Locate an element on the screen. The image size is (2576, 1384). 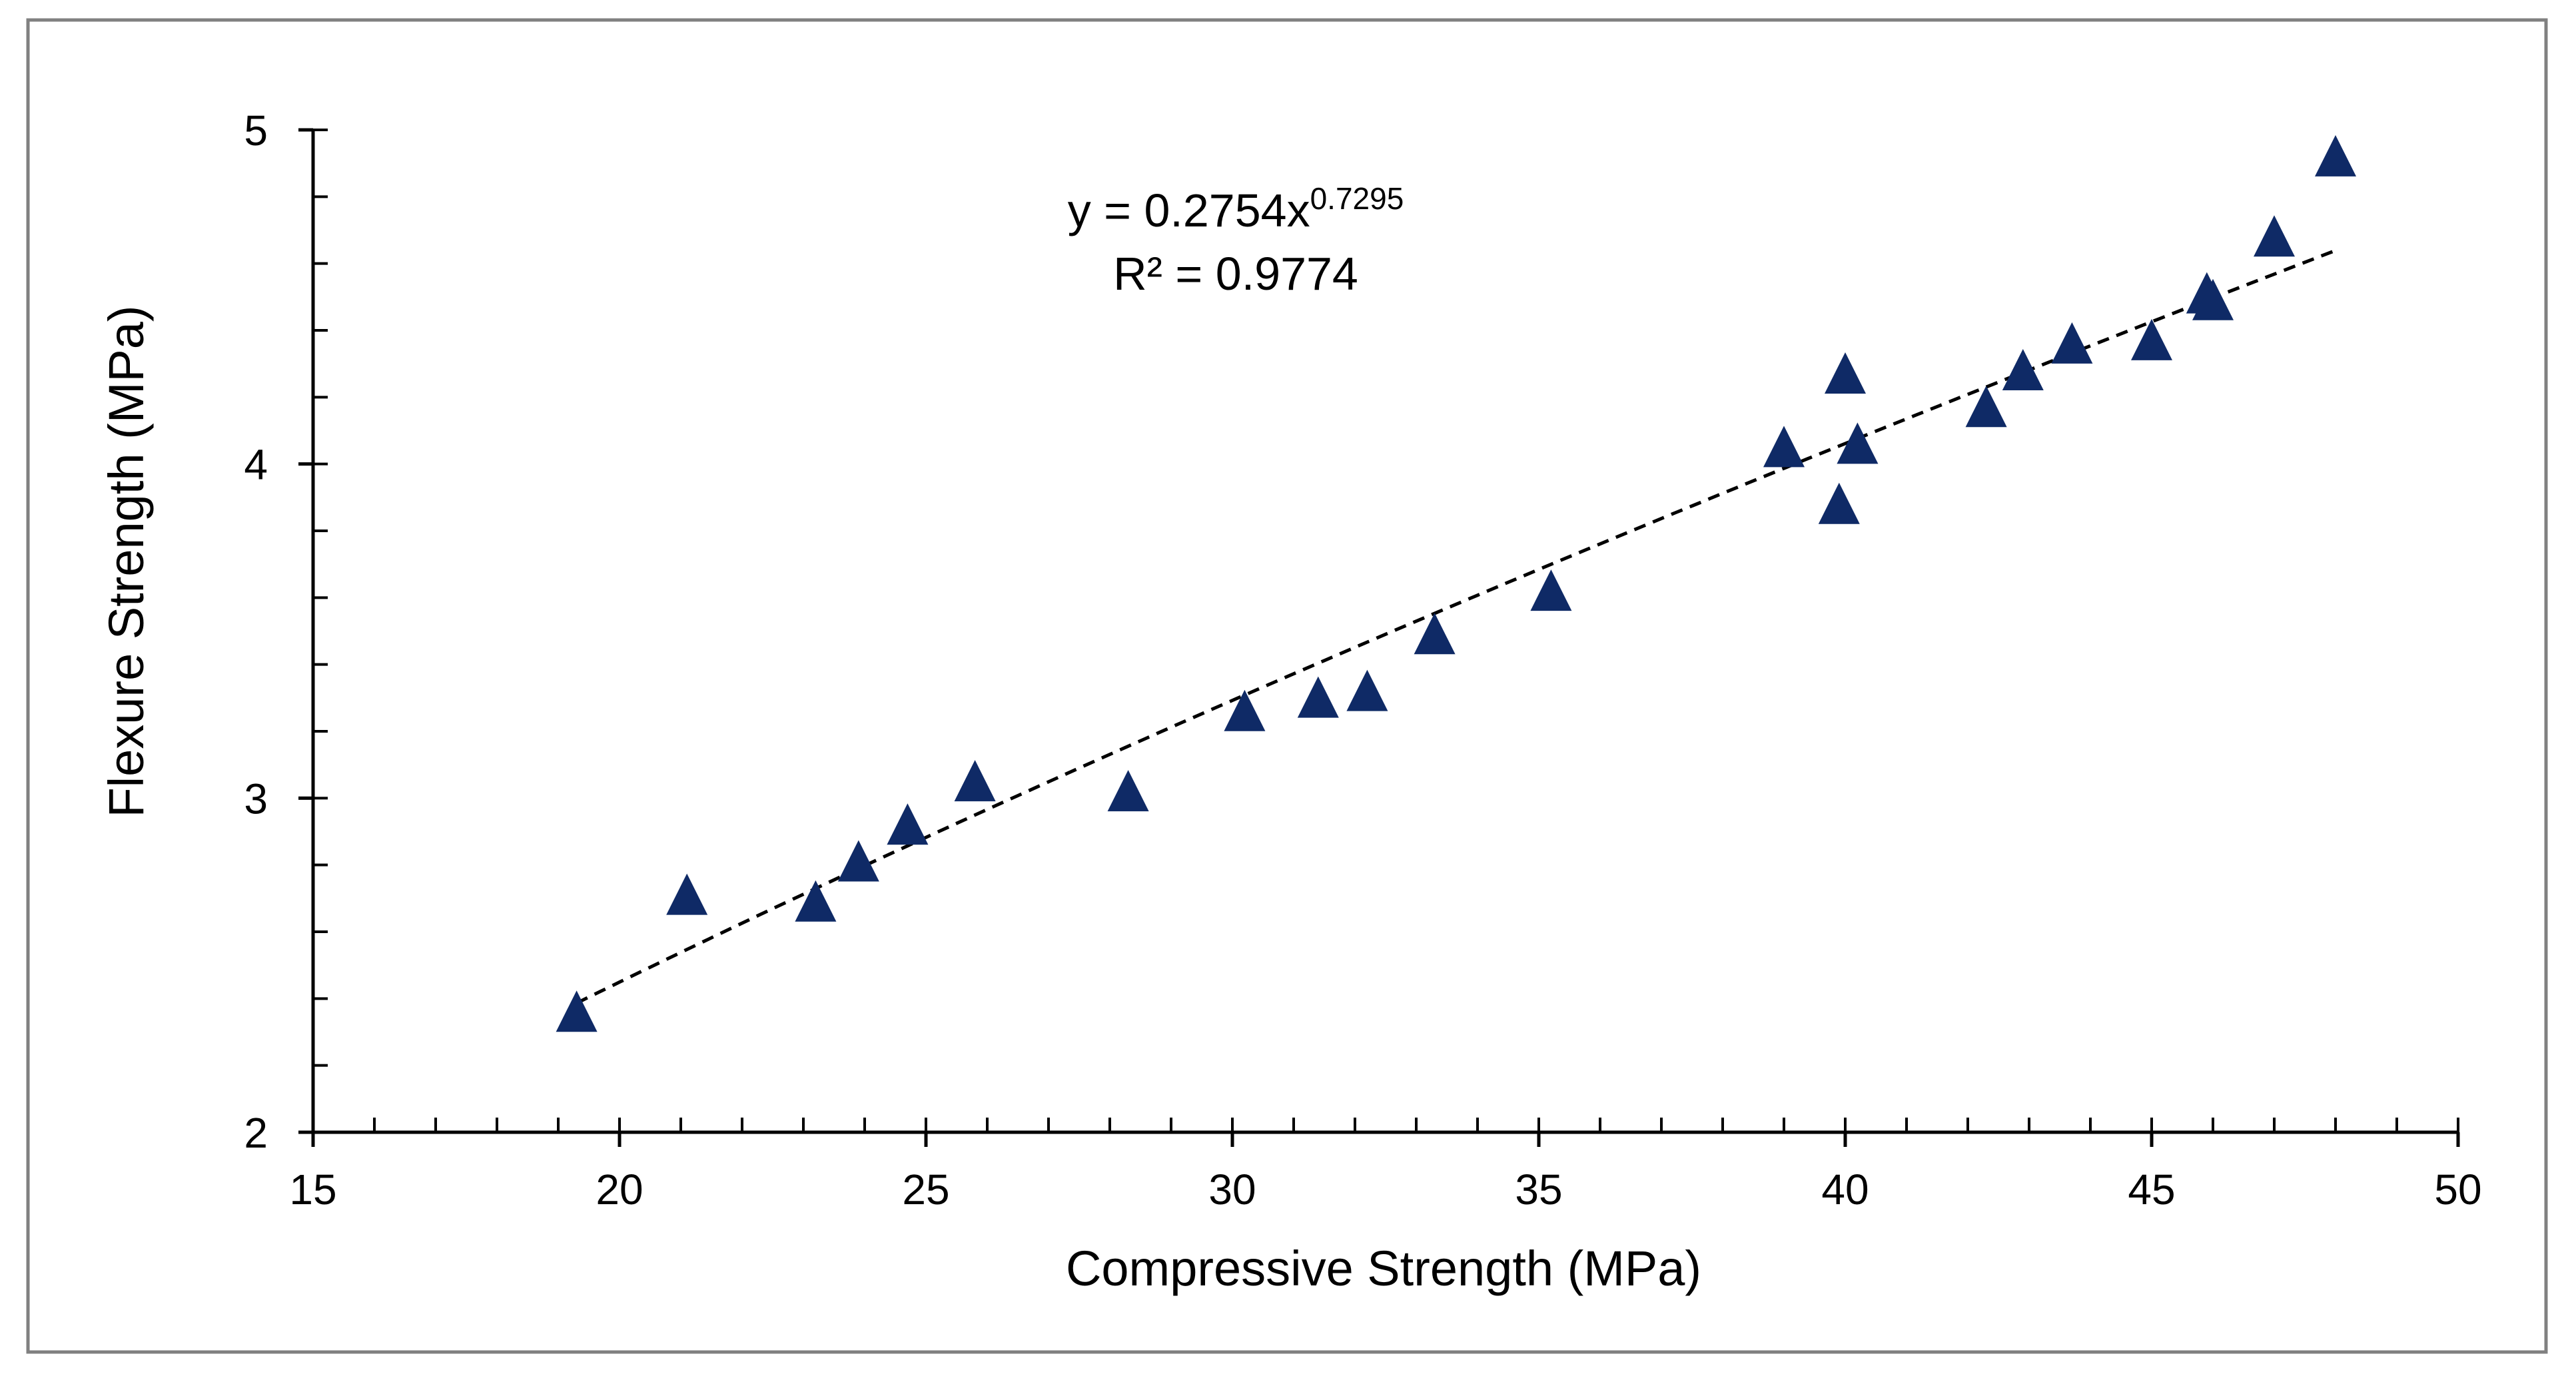
equation-exponent: 0.7295 is located at coordinates (1357, 198).